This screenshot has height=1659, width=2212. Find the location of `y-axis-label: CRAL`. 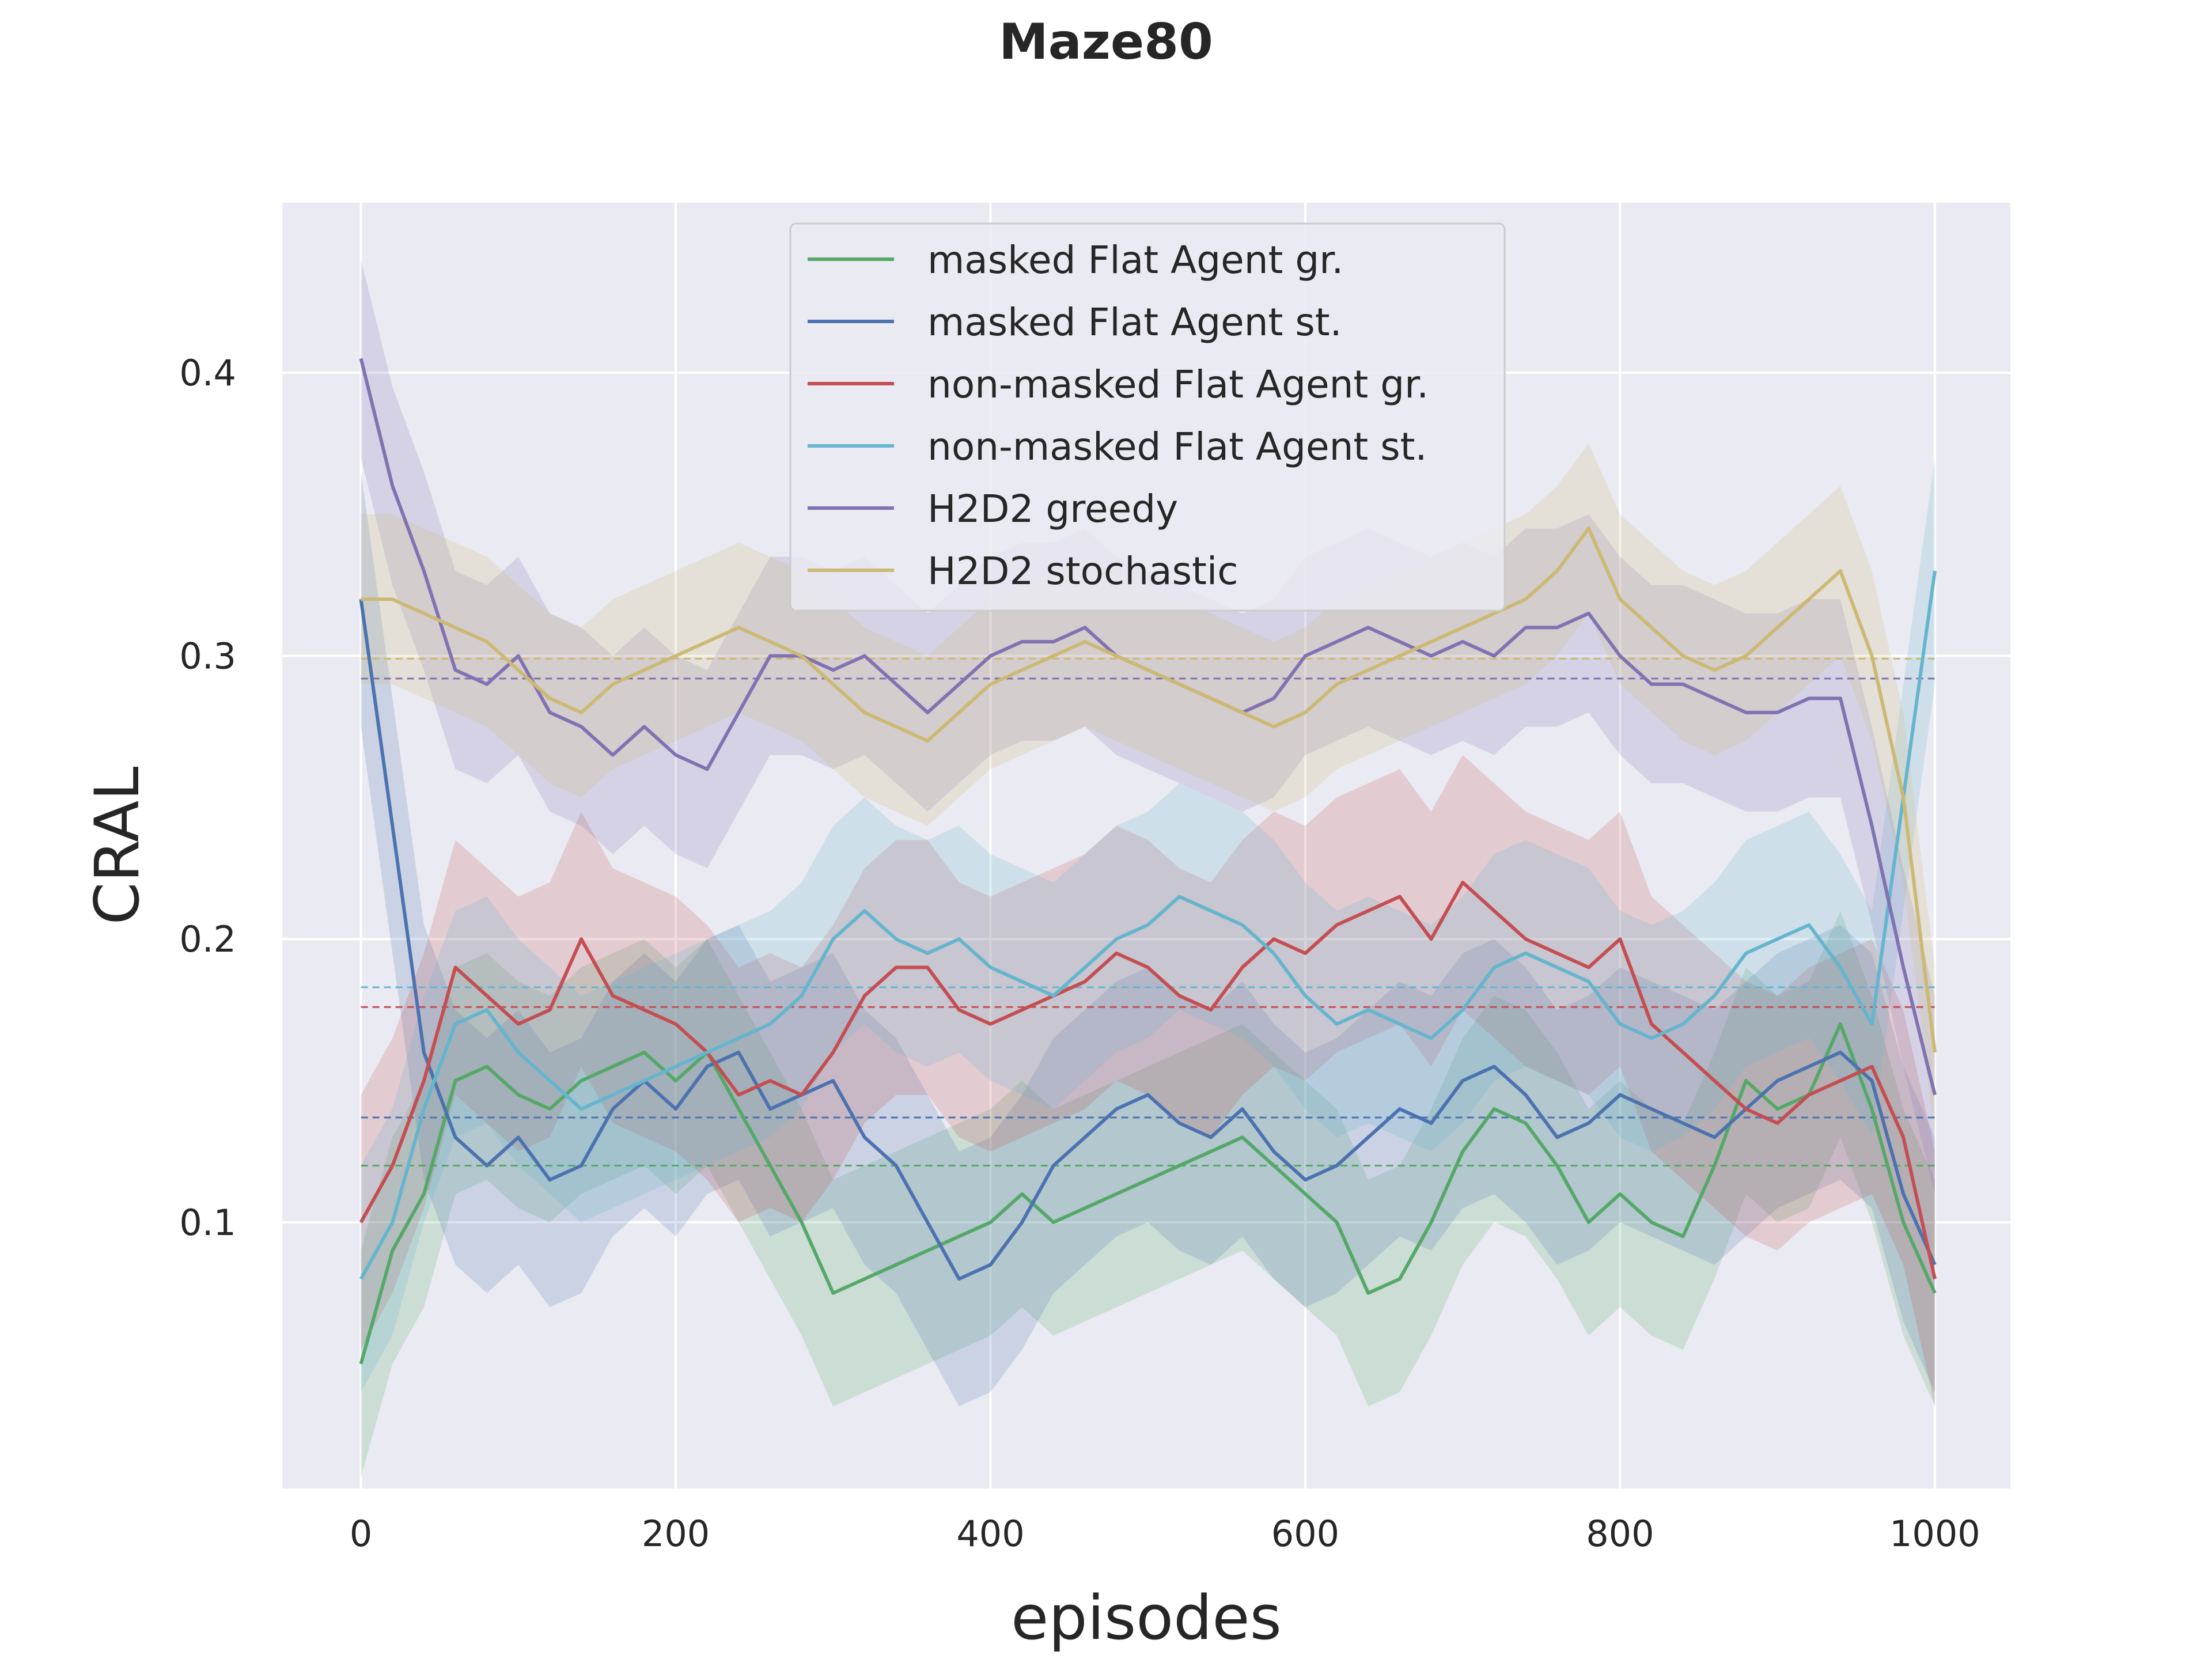

y-axis-label: CRAL is located at coordinates (117, 846).